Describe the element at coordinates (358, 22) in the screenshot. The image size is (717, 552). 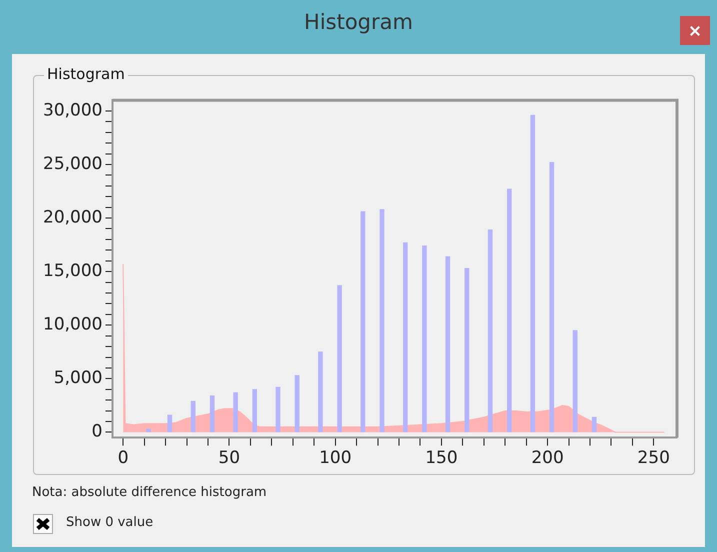
I see `chart-title: Histogram` at that location.